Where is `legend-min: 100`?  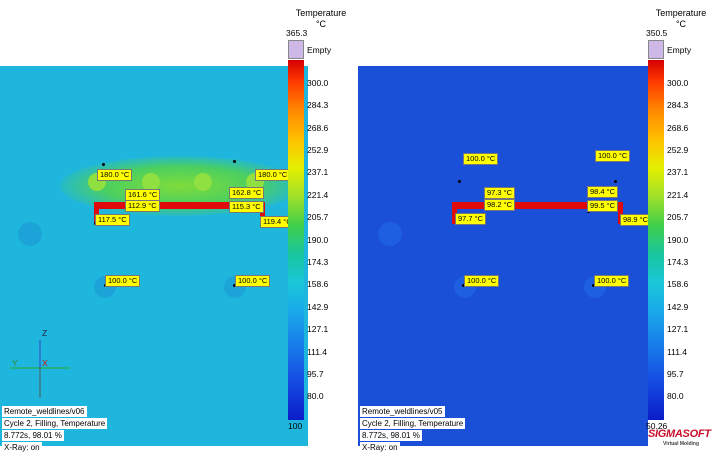 legend-min: 100 is located at coordinates (295, 426).